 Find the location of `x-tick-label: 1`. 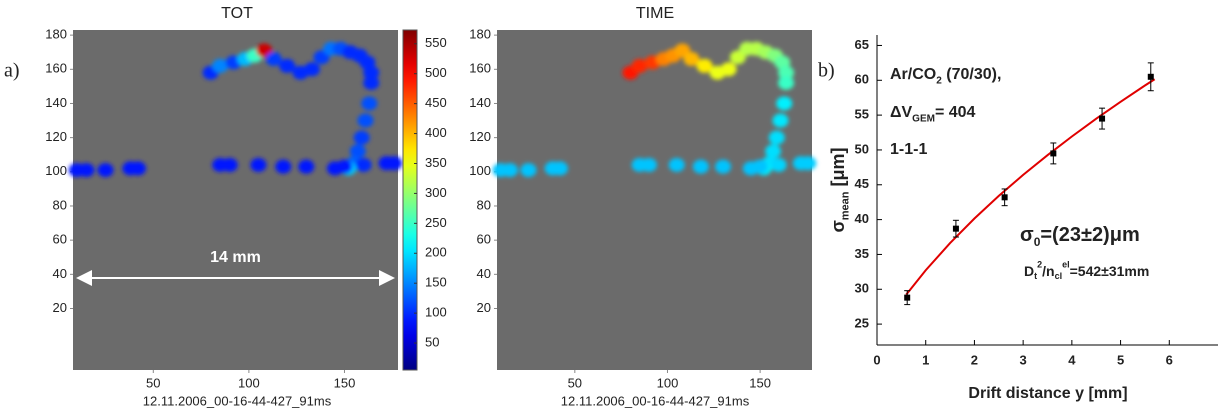

x-tick-label: 1 is located at coordinates (925, 359).